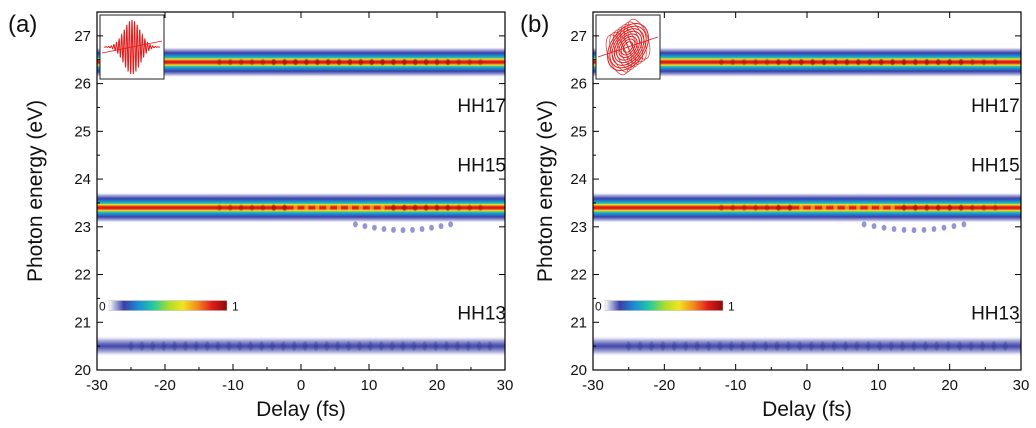 The height and width of the screenshot is (428, 1036). I want to click on panel-tag: (b), so click(534, 24).